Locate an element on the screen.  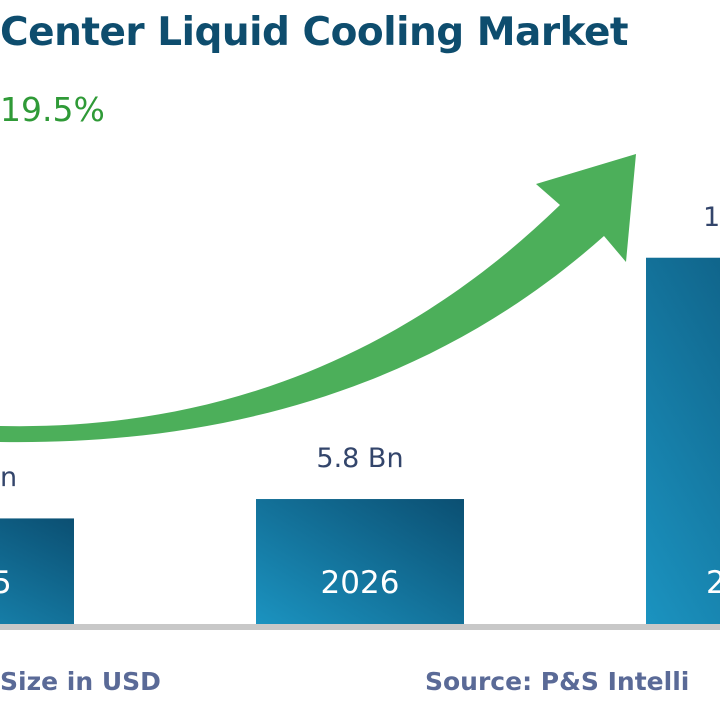
chart-title: Center Liquid Cooling Market is located at coordinates (314, 32).